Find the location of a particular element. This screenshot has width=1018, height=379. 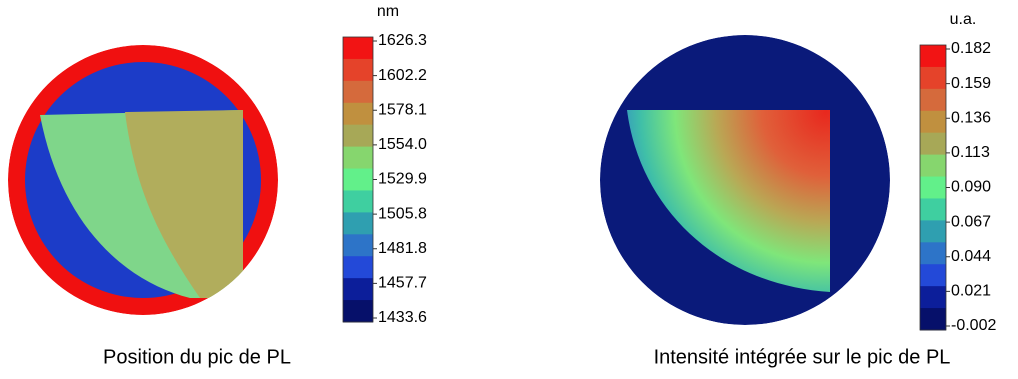

colorbar-tick-label: 1529.9 is located at coordinates (402, 179).